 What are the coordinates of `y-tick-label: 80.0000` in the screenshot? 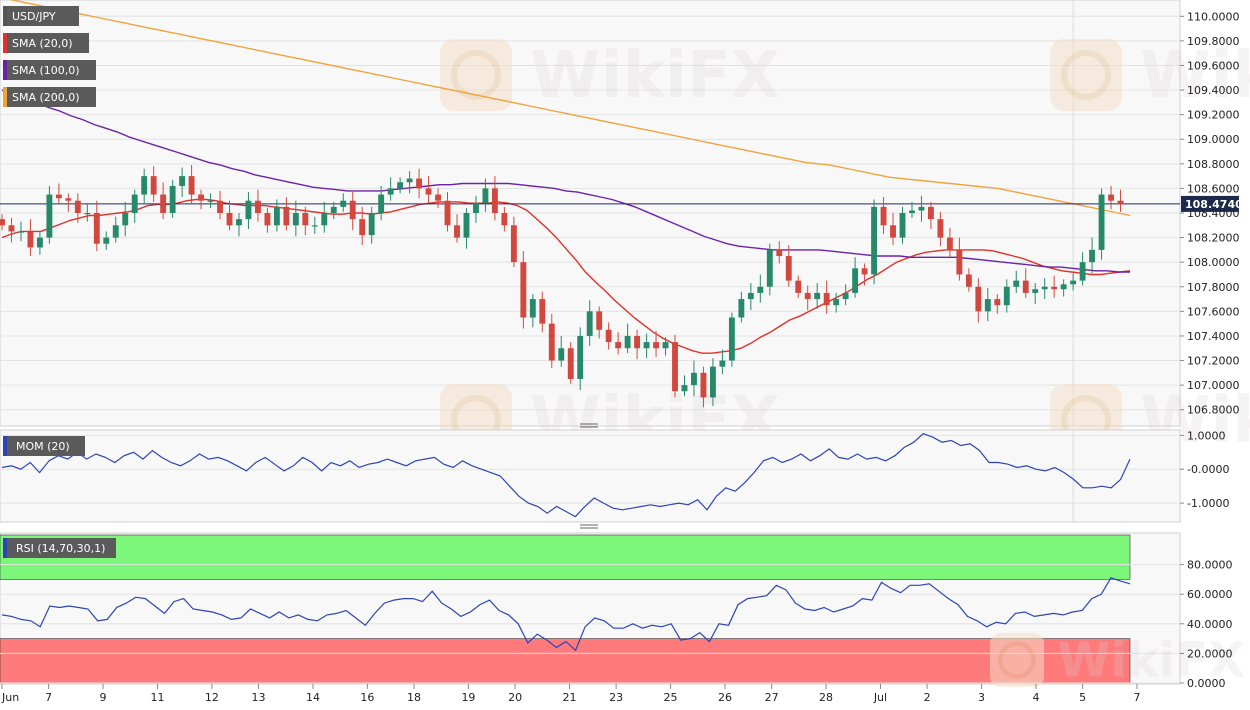 It's located at (1210, 565).